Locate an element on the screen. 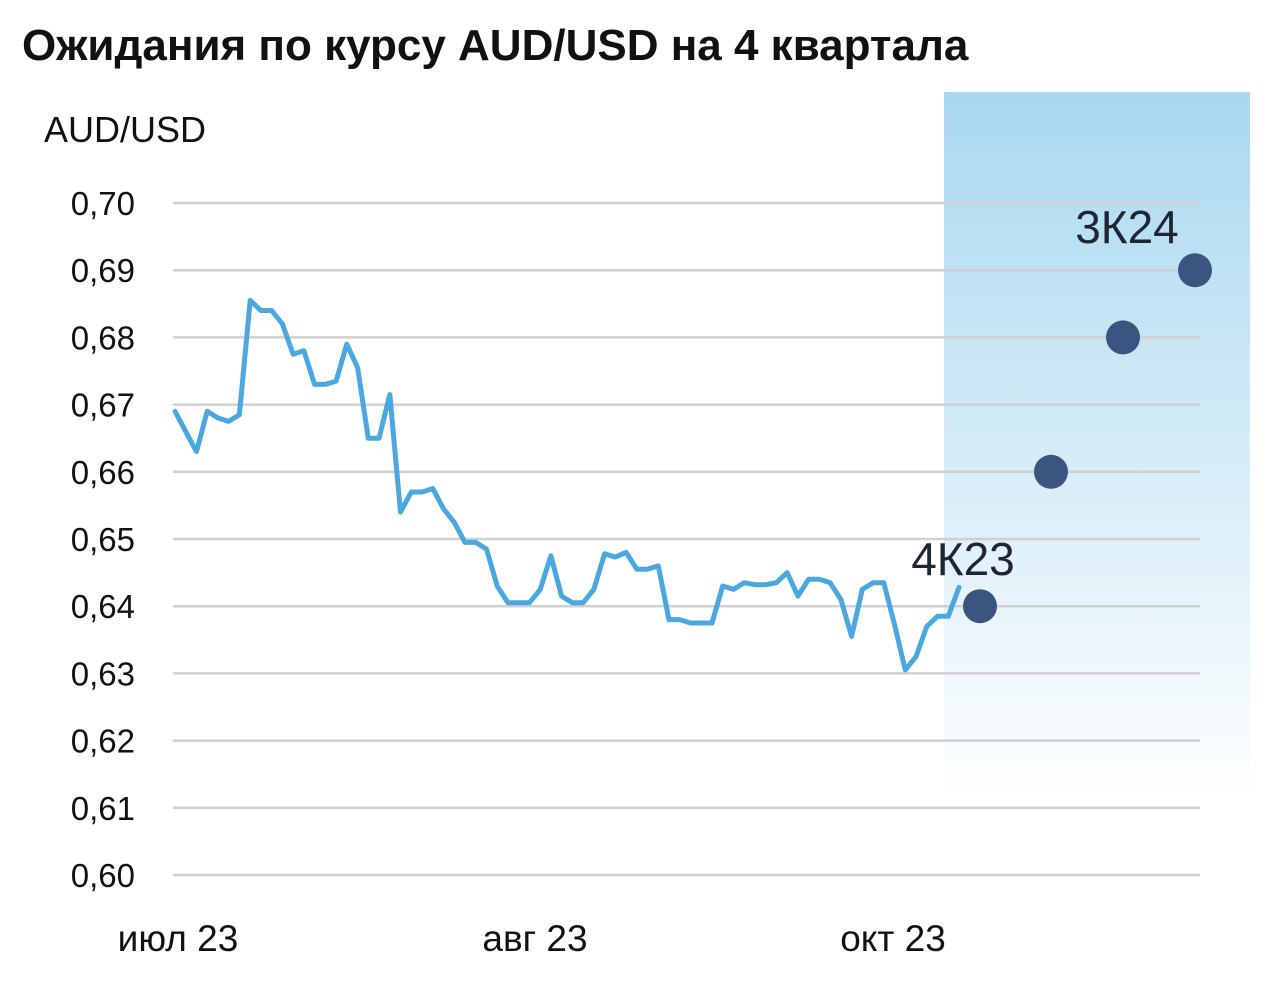  forecast-label: 4К23 is located at coordinates (963, 559).